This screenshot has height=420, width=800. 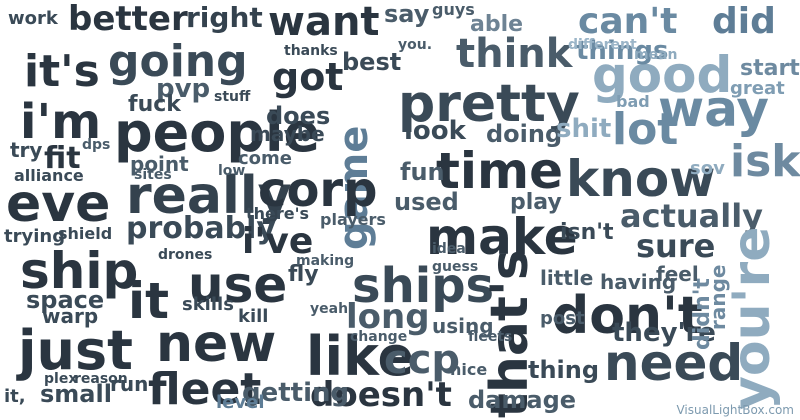 What do you see at coordinates (562, 318) in the screenshot?
I see `word: post` at bounding box center [562, 318].